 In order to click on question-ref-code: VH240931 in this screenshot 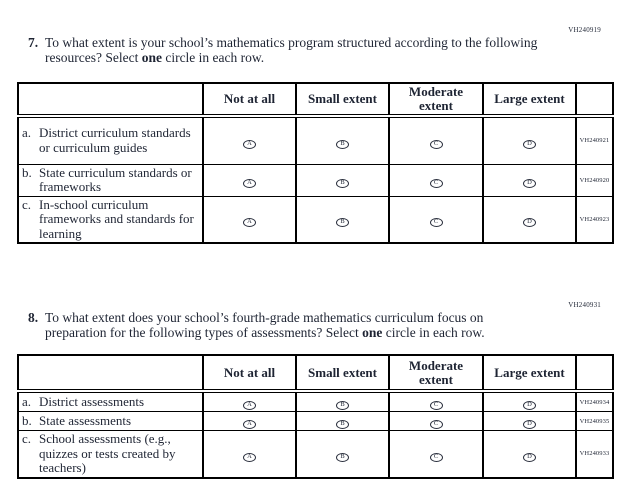, I will do `click(584, 305)`.